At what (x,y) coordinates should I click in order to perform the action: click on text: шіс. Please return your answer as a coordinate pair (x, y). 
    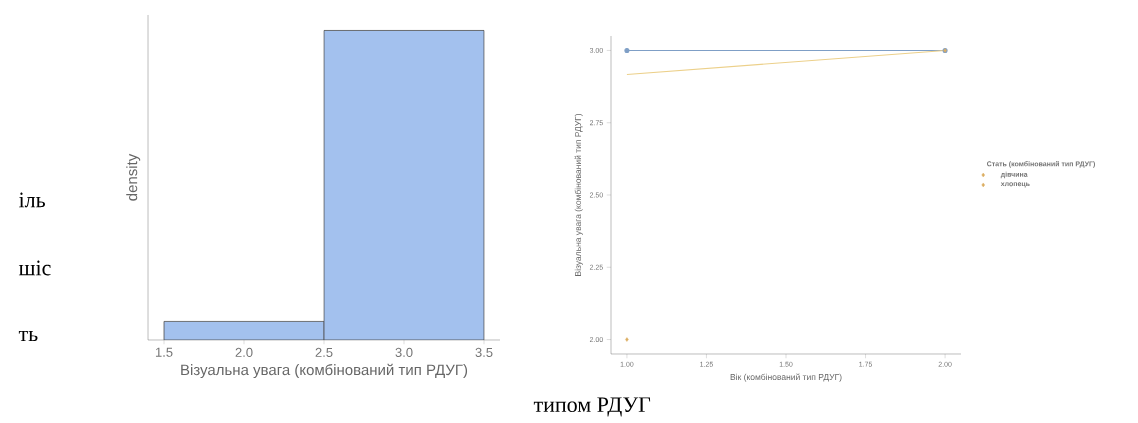
    Looking at the image, I should click on (34, 268).